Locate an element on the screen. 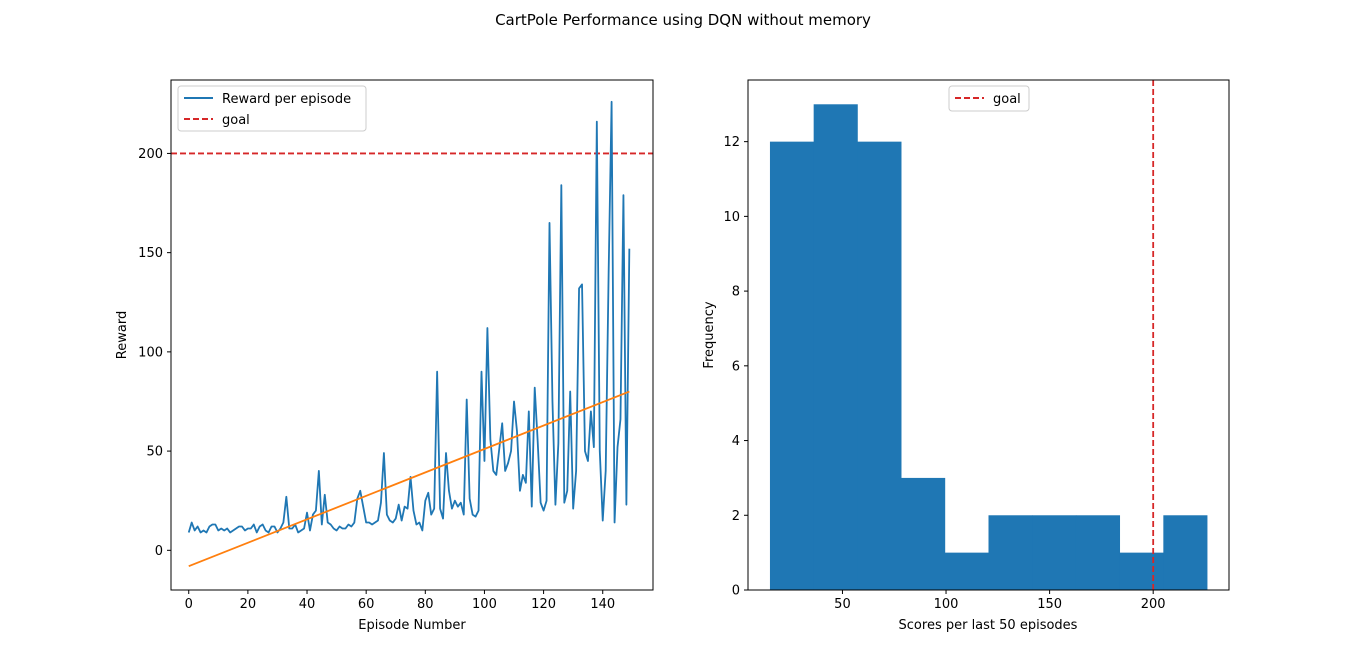  x-tick-label: 150 is located at coordinates (1049, 604).